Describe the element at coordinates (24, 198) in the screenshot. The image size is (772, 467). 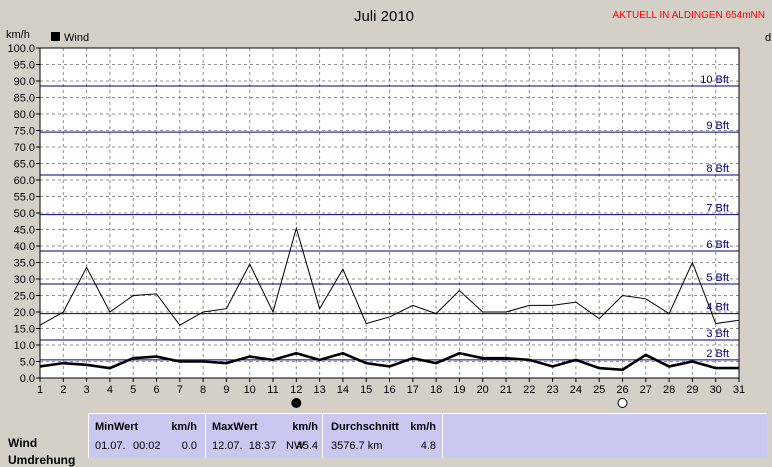
I see `y-tick-label: 55.0` at that location.